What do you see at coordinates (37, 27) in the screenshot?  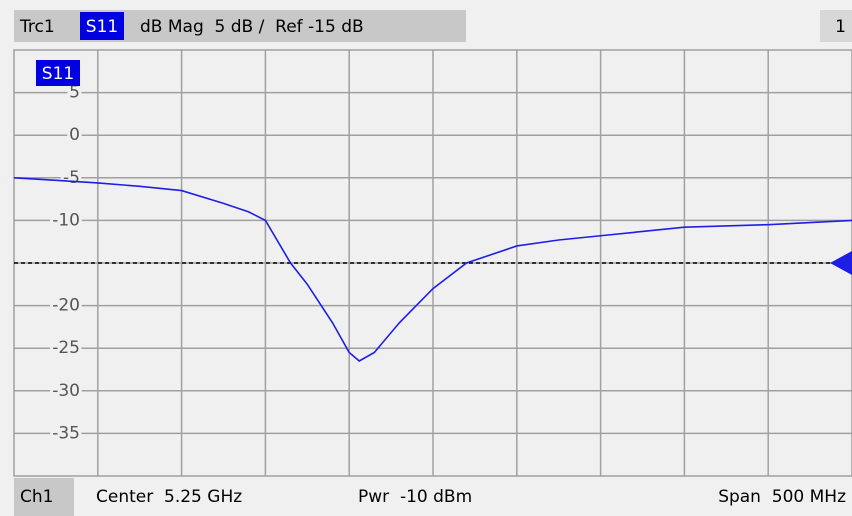 I see `trace-name: Trc1` at bounding box center [37, 27].